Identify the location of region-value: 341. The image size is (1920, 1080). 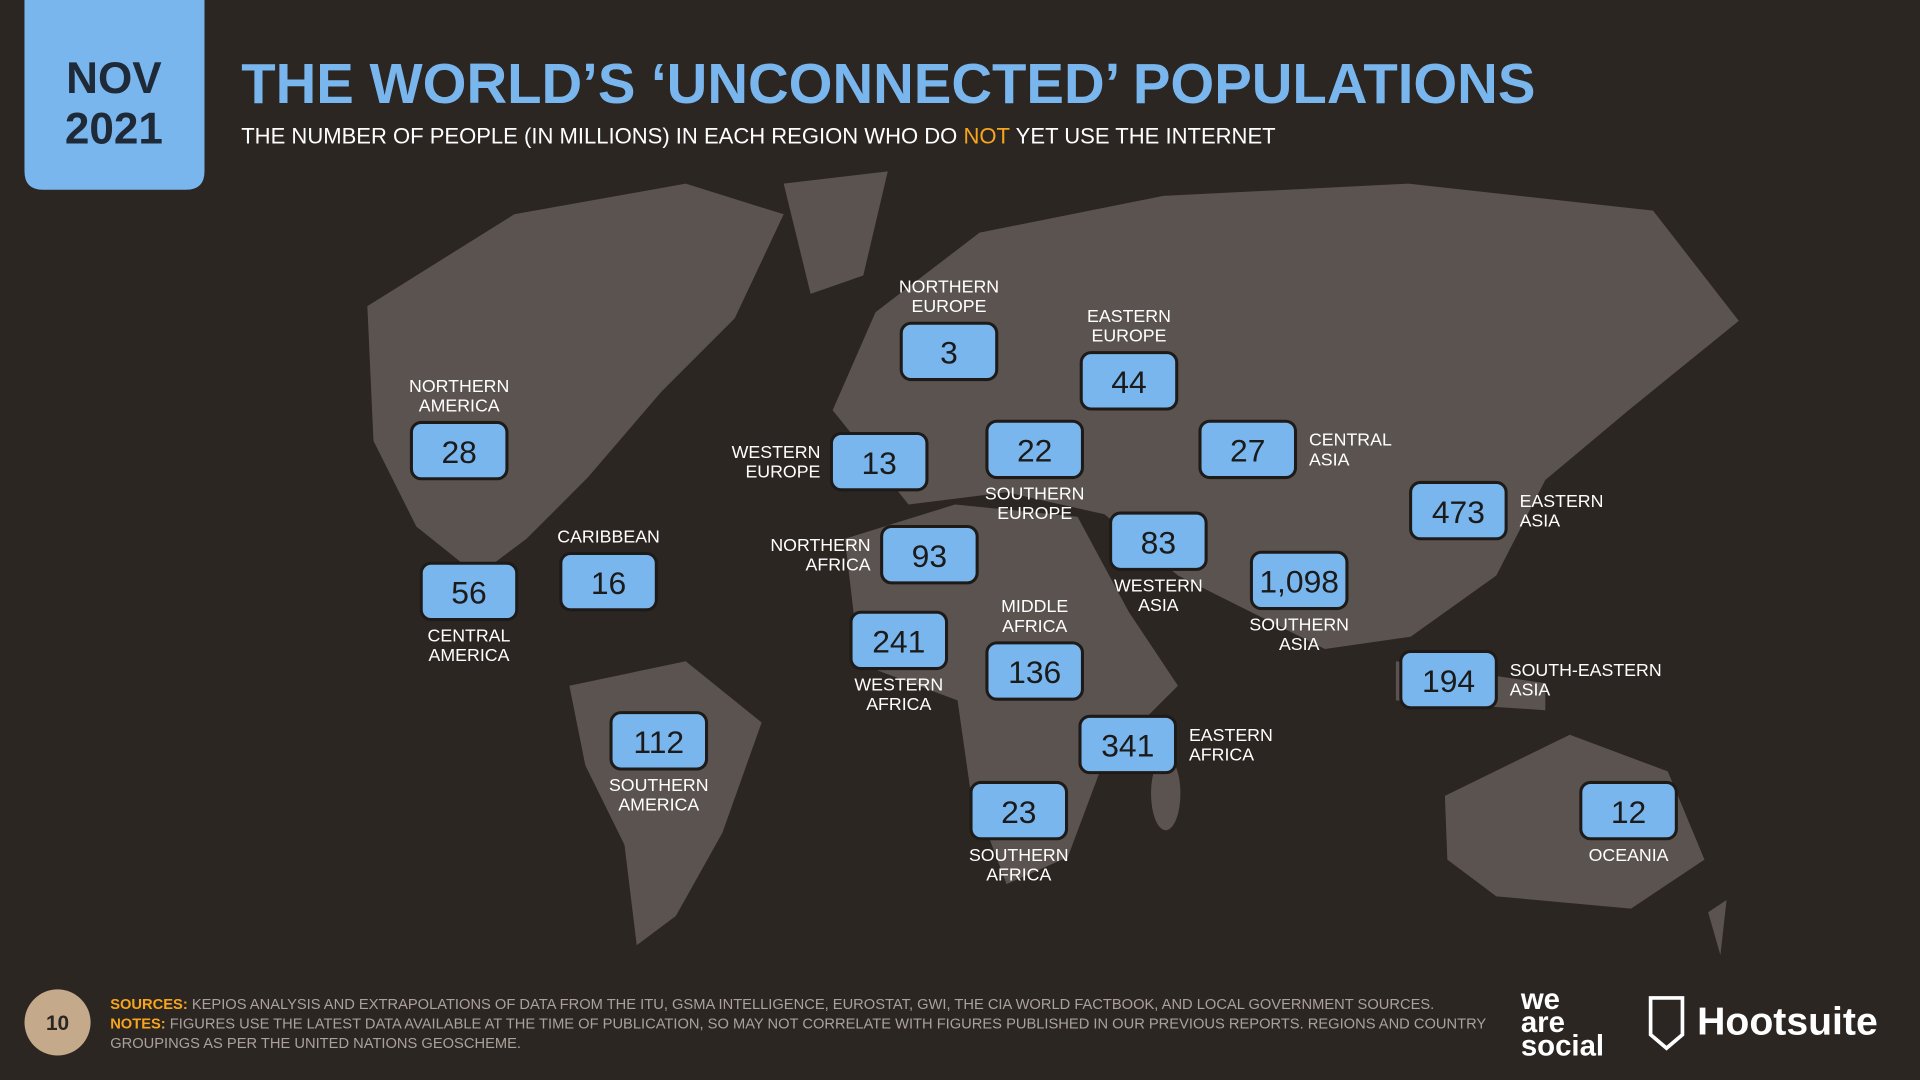
(1127, 746).